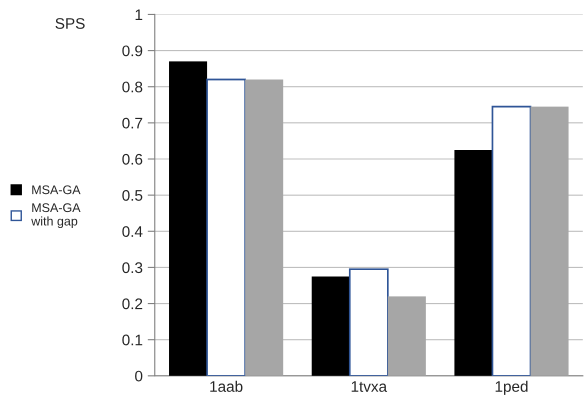 This screenshot has height=413, width=584. Describe the element at coordinates (132, 159) in the screenshot. I see `y-tick-label: 0.6` at that location.